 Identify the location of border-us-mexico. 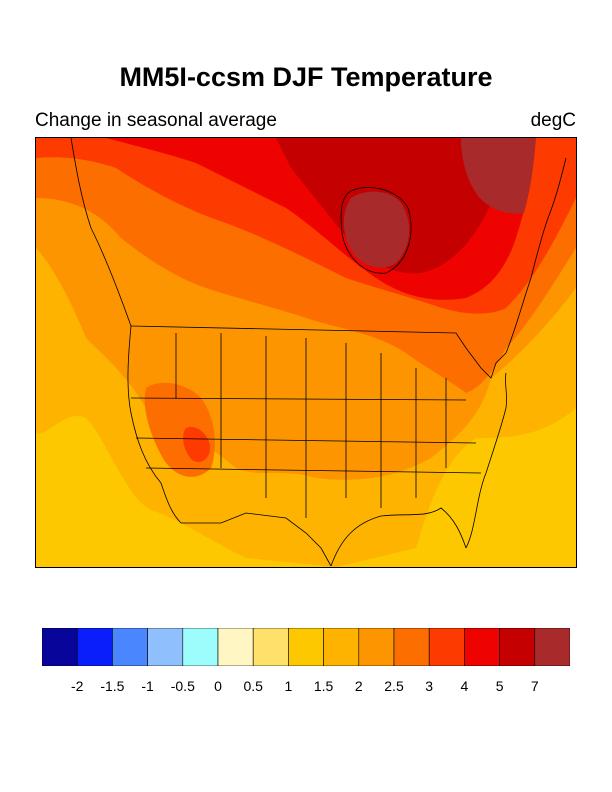
(256, 539).